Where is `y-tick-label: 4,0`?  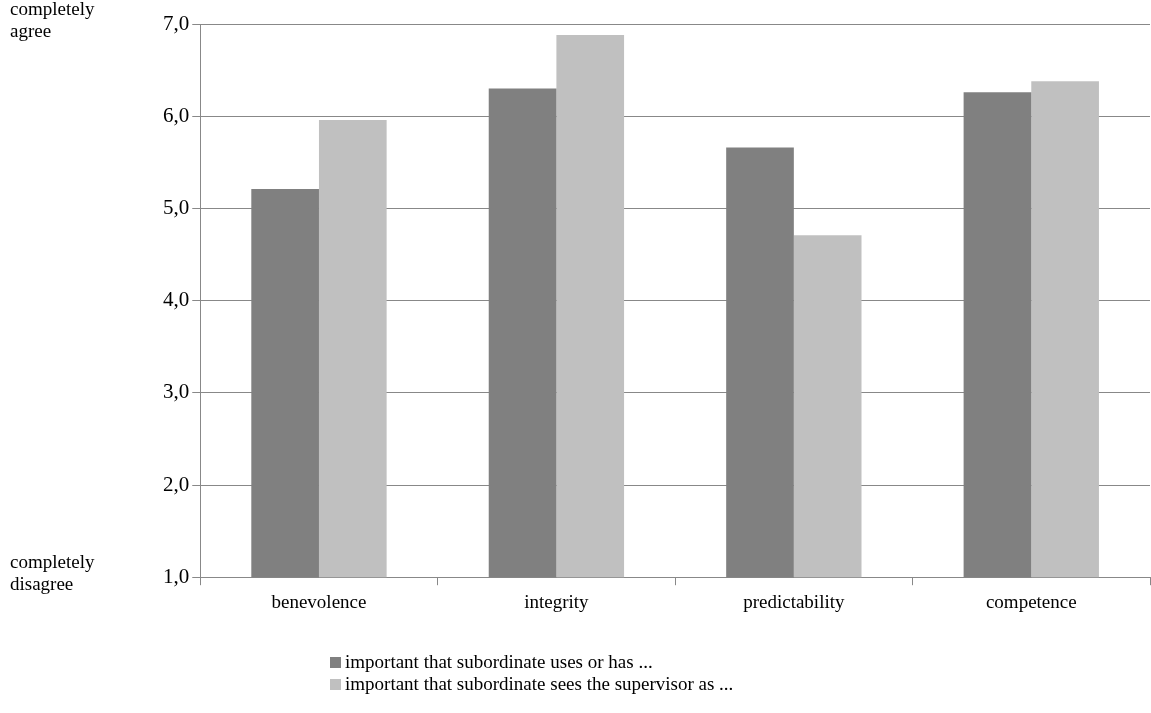 y-tick-label: 4,0 is located at coordinates (176, 299).